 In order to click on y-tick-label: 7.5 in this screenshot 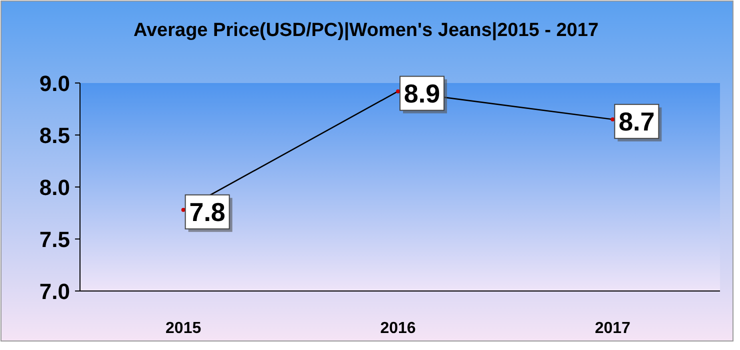, I will do `click(54, 239)`.